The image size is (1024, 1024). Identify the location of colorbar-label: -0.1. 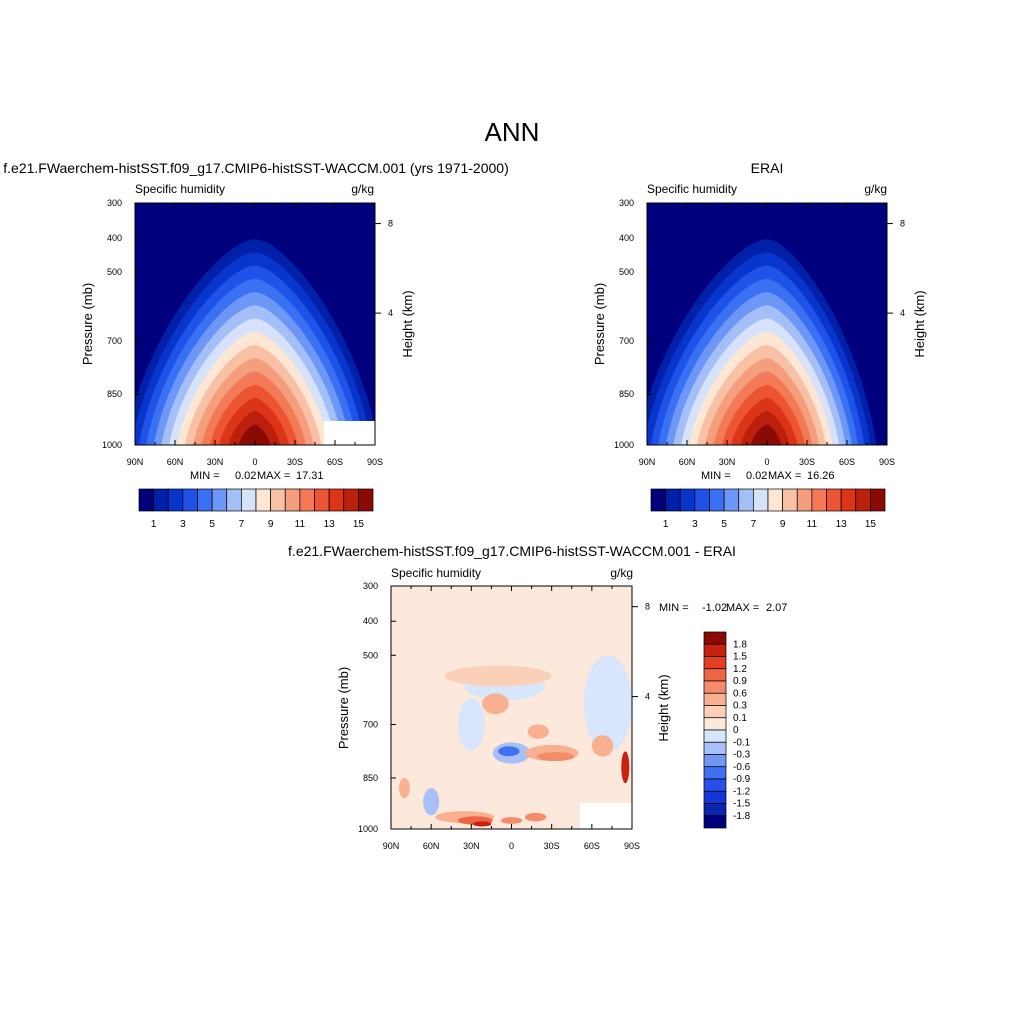
(742, 742).